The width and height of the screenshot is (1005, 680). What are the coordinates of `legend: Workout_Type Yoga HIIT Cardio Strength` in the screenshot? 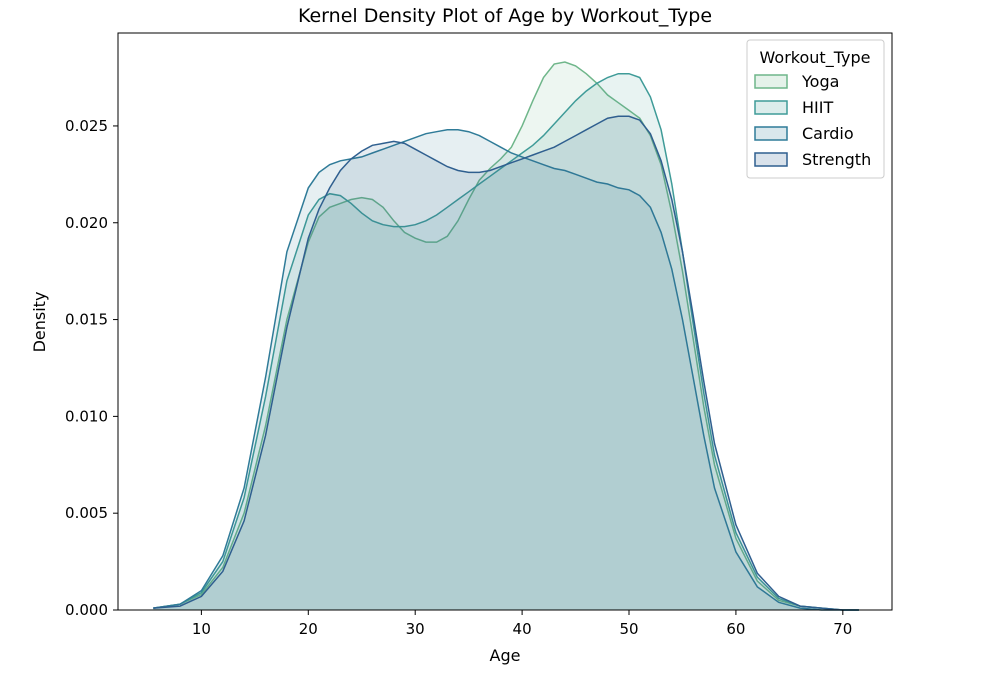 It's located at (815, 109).